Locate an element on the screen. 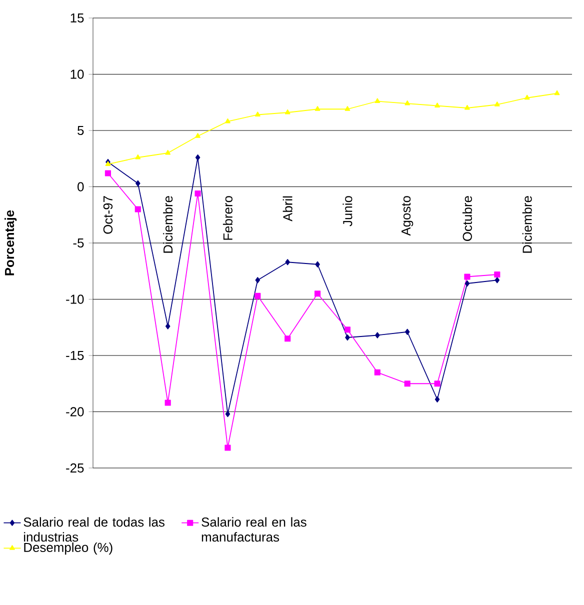 Image resolution: width=584 pixels, height=605 pixels. x-tick-label: Febrero is located at coordinates (227, 218).